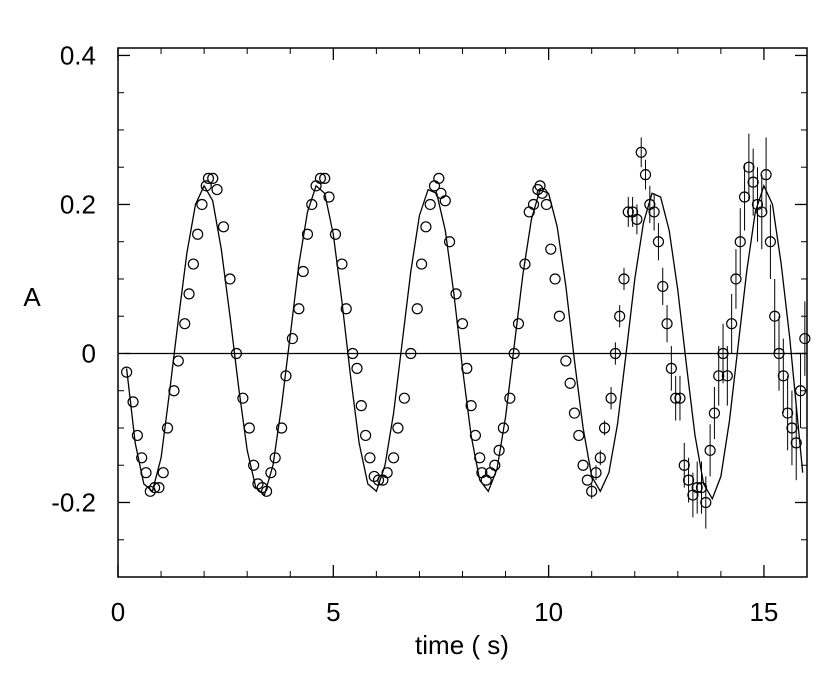  Describe the element at coordinates (78, 204) in the screenshot. I see `y-tick-label: 0.2` at that location.